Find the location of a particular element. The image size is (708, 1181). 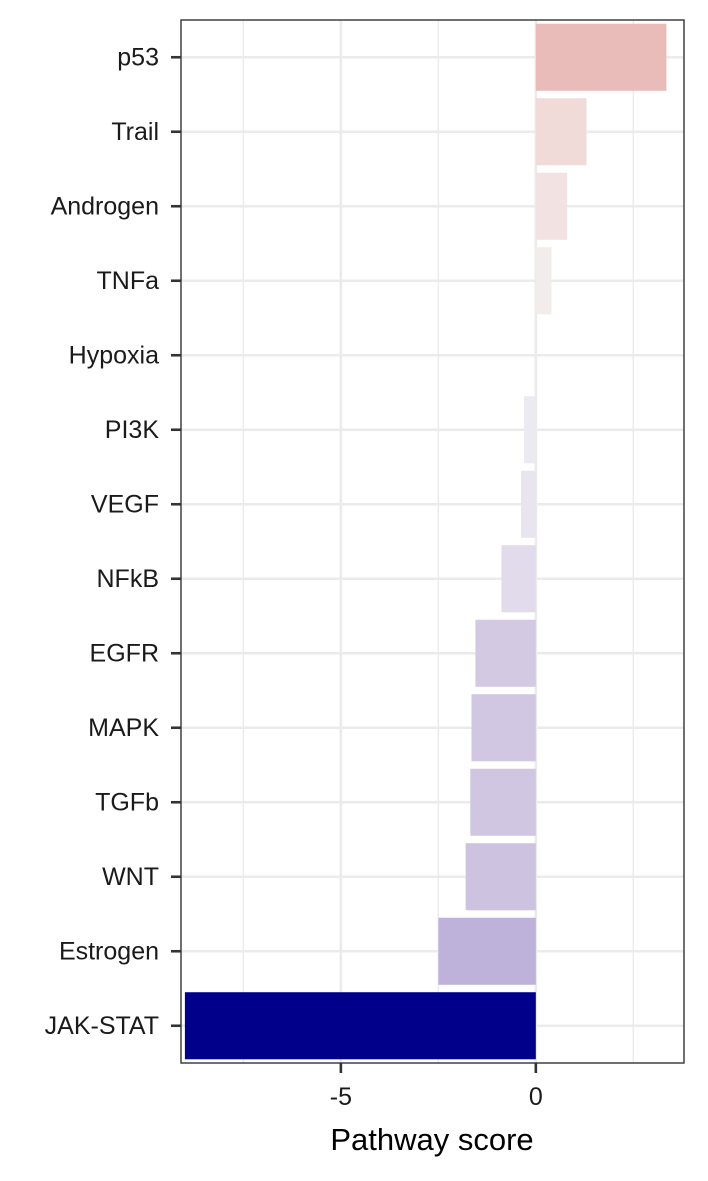

bar-nfkb is located at coordinates (518, 579).